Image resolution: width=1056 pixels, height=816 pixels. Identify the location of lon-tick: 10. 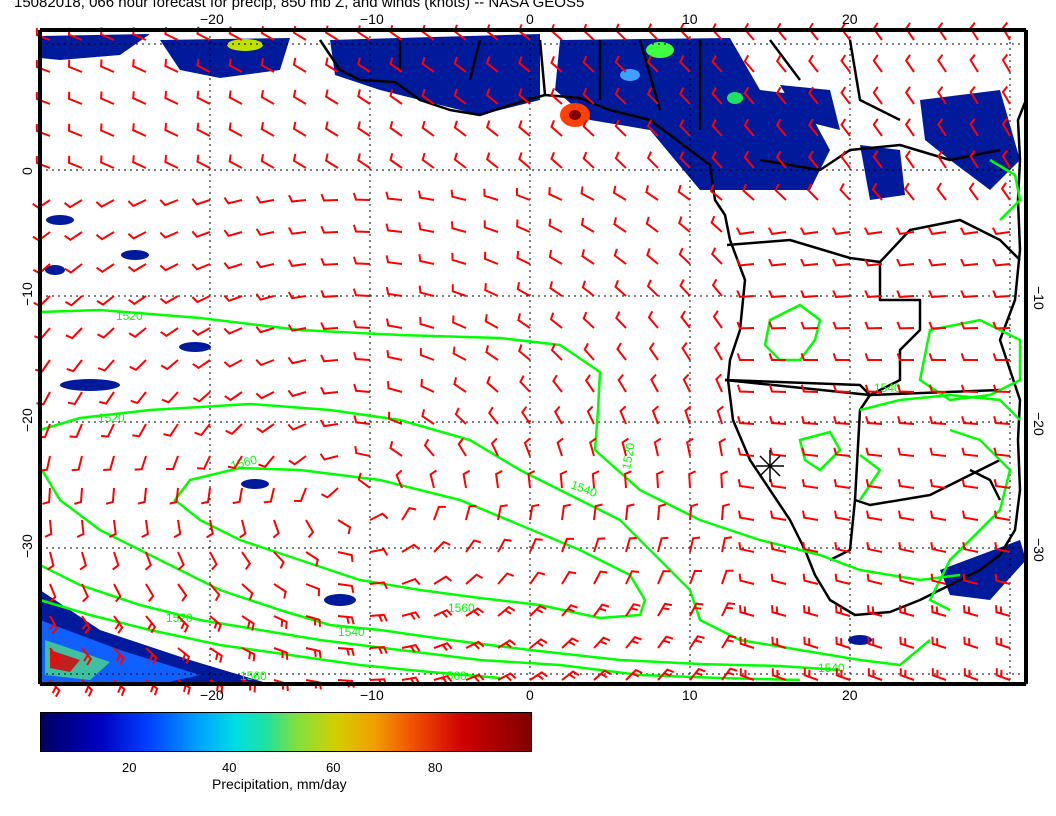
(690, 695).